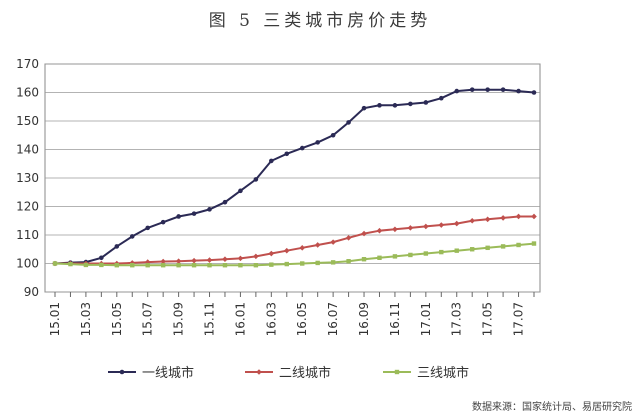 The height and width of the screenshot is (420, 640). What do you see at coordinates (27, 150) in the screenshot?
I see `y-tick-label: 140` at bounding box center [27, 150].